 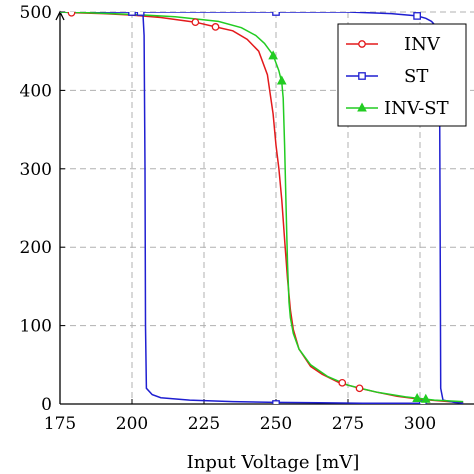 What do you see at coordinates (36, 248) in the screenshot?
I see `y-tick-label: 200` at bounding box center [36, 248].